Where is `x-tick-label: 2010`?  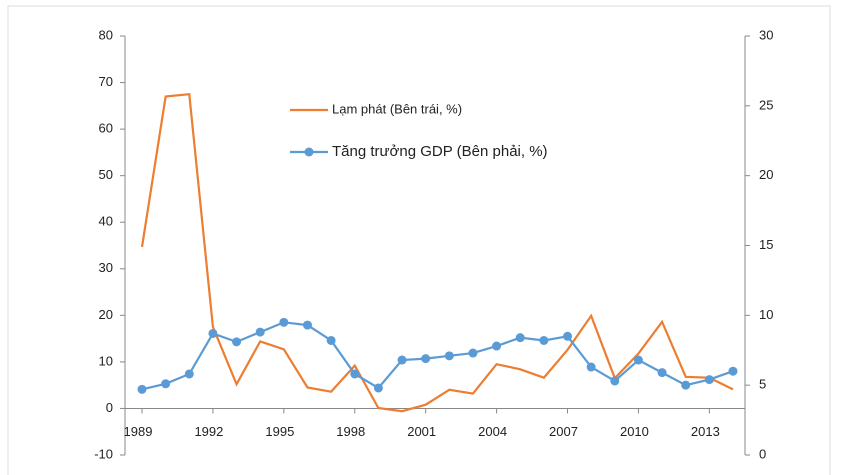
x-tick-label: 2010 is located at coordinates (634, 431).